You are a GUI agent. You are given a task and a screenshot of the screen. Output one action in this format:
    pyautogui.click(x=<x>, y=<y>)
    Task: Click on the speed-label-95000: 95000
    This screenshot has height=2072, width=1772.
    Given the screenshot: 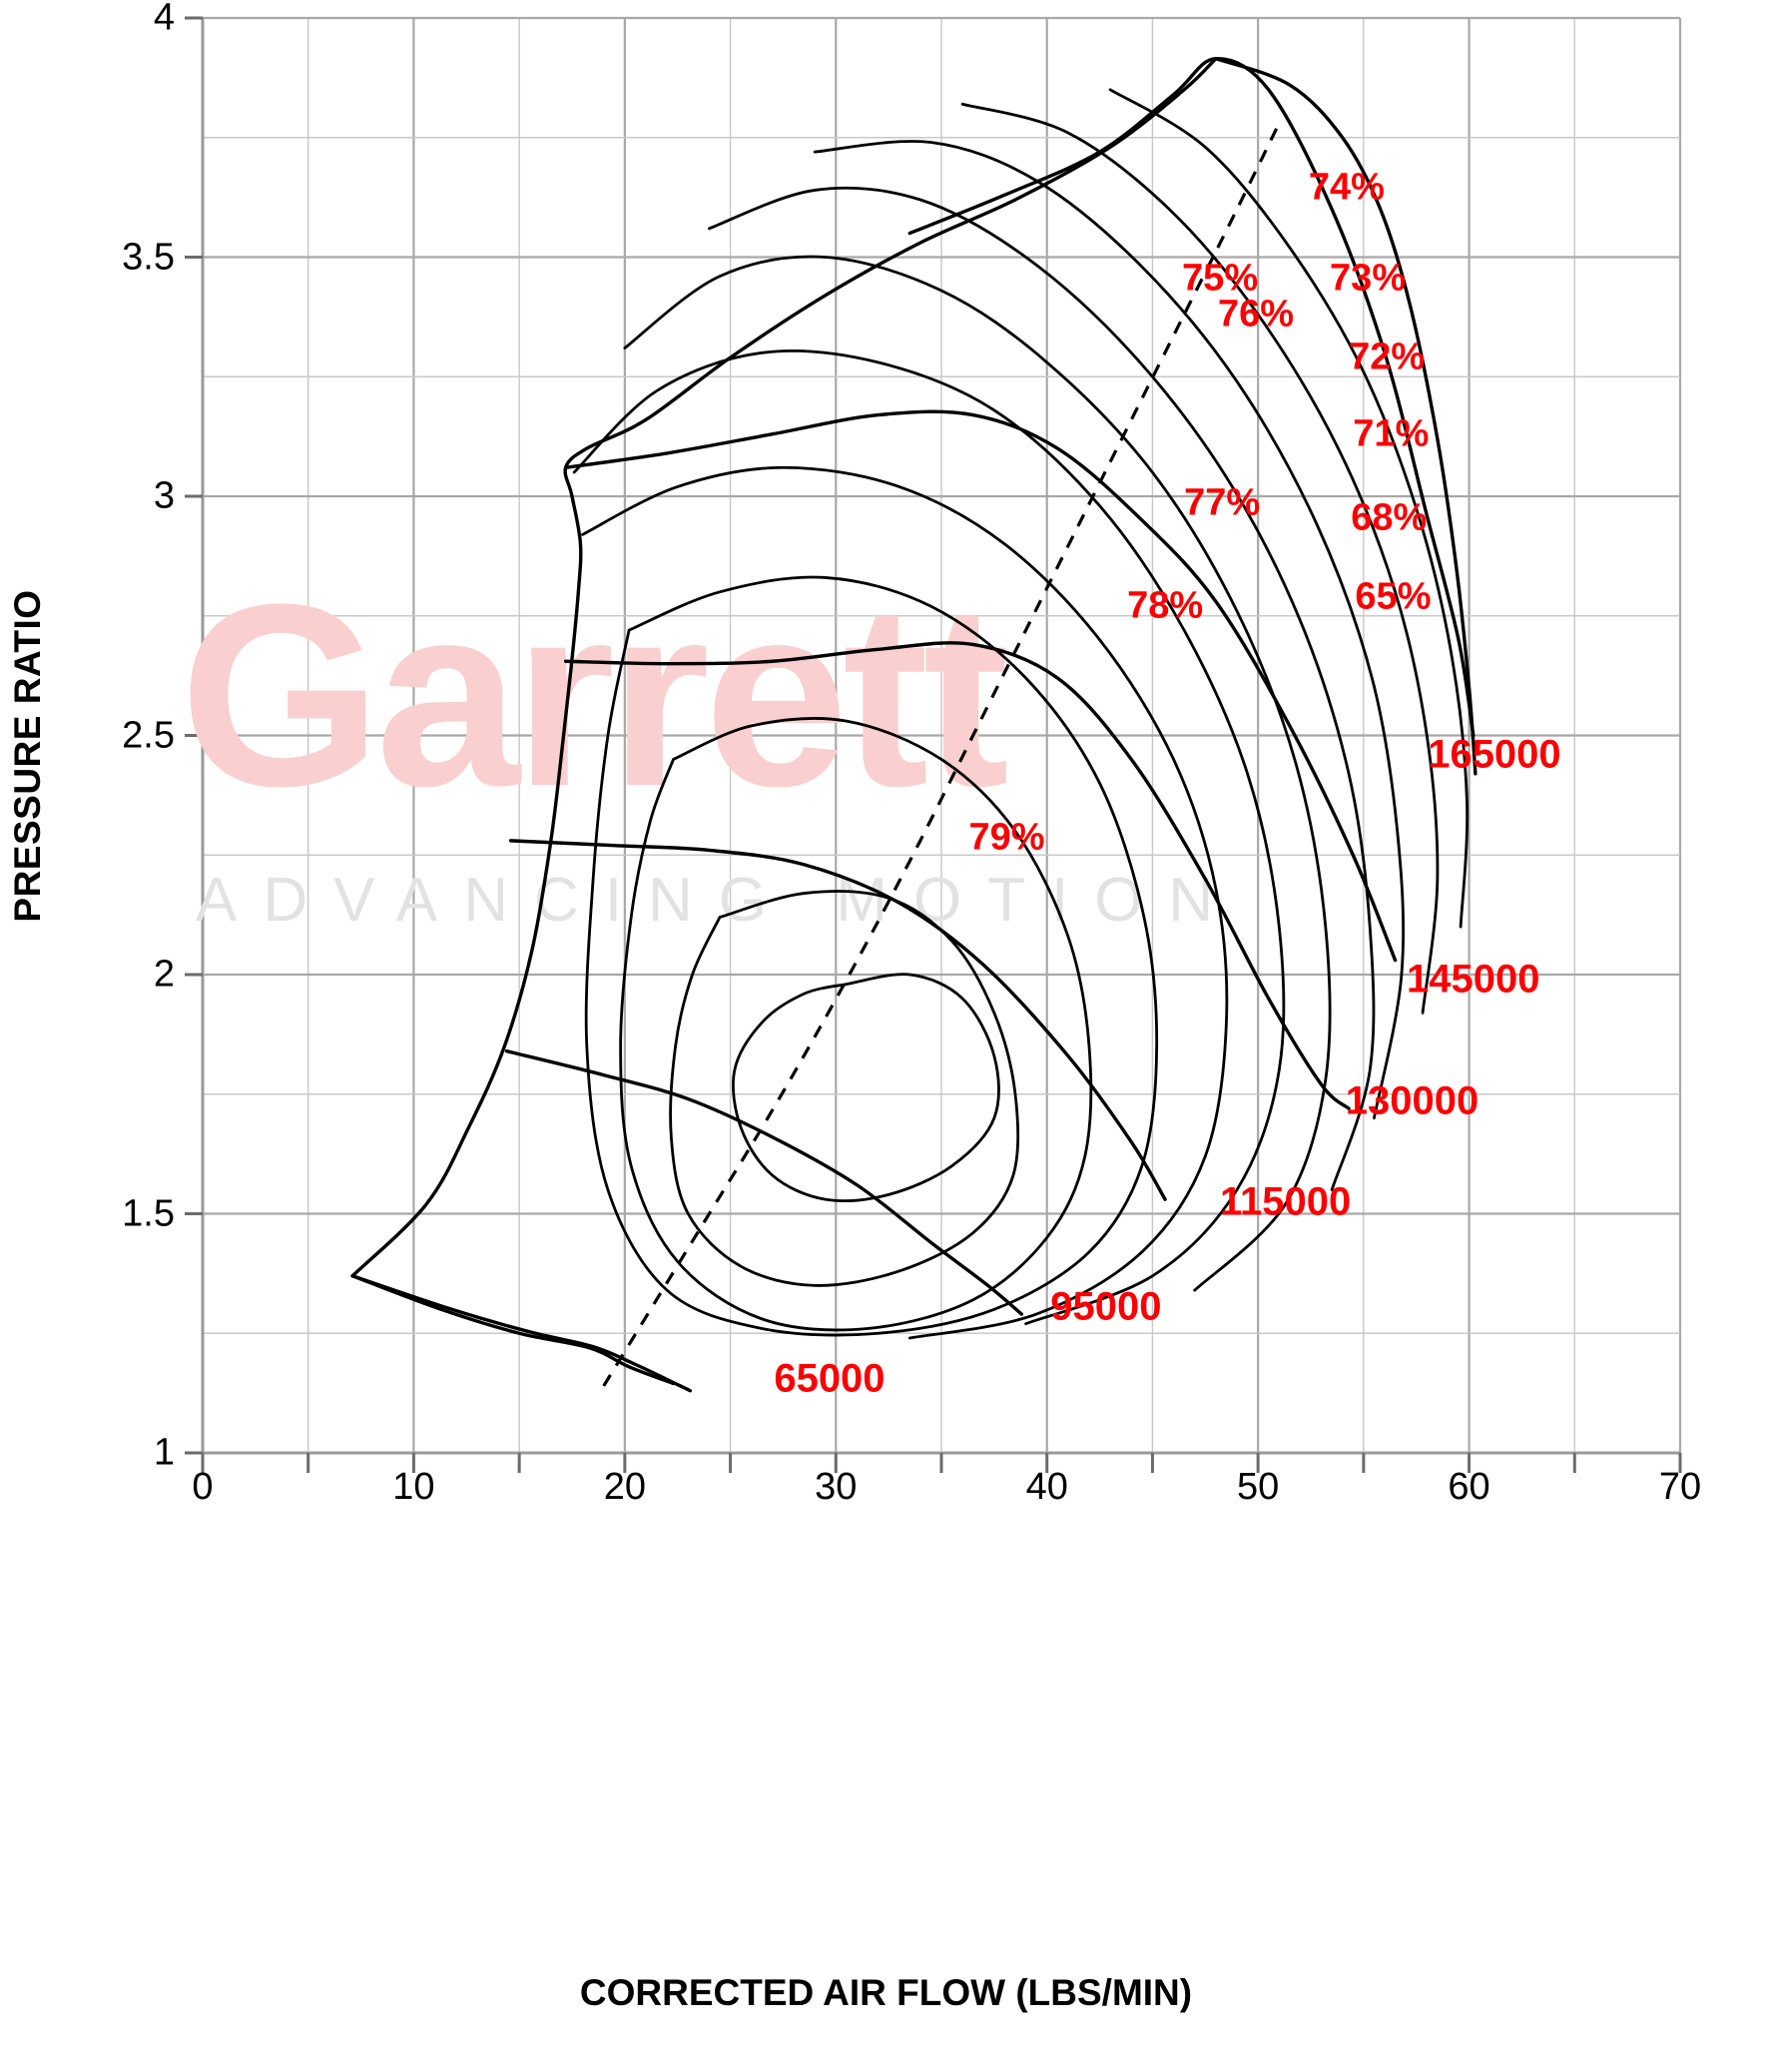 What is the action you would take?
    pyautogui.click(x=1106, y=1306)
    